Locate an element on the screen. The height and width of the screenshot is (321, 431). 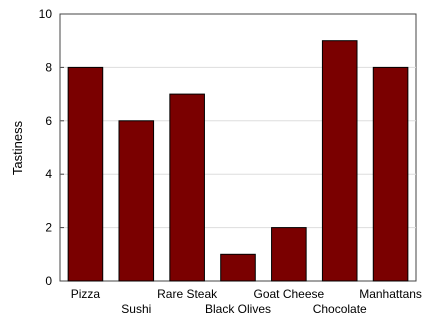
y-tick-label: 2 is located at coordinates (48, 228).